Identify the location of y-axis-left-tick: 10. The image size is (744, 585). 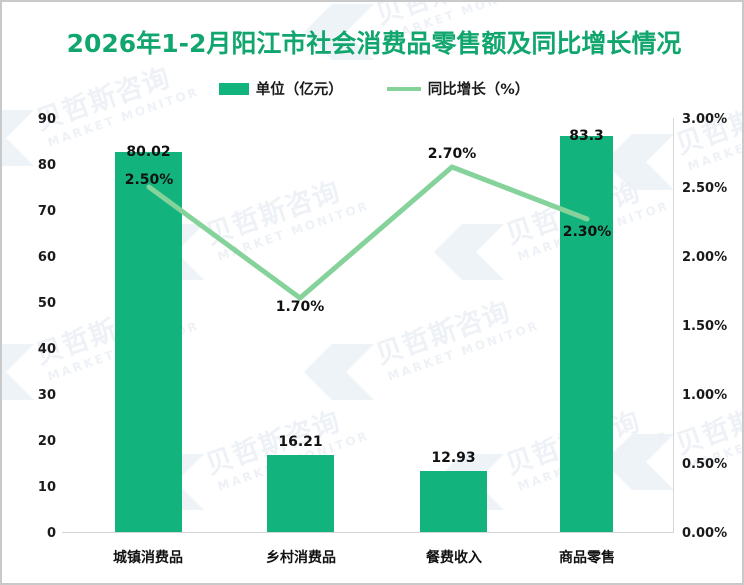
(46, 487).